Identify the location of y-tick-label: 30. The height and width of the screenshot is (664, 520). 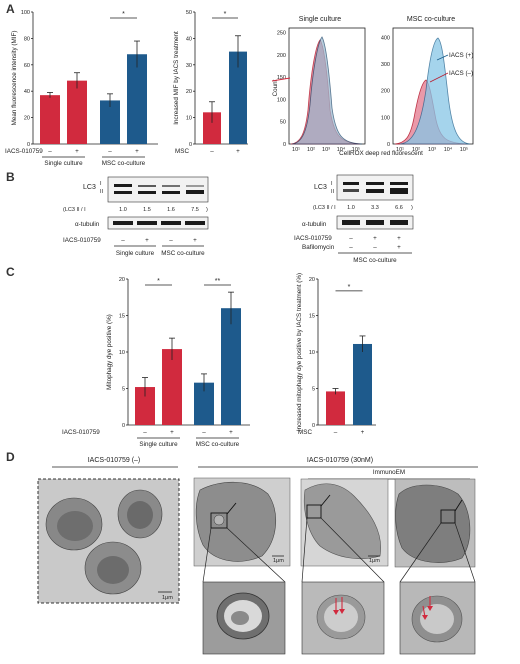
(189, 66).